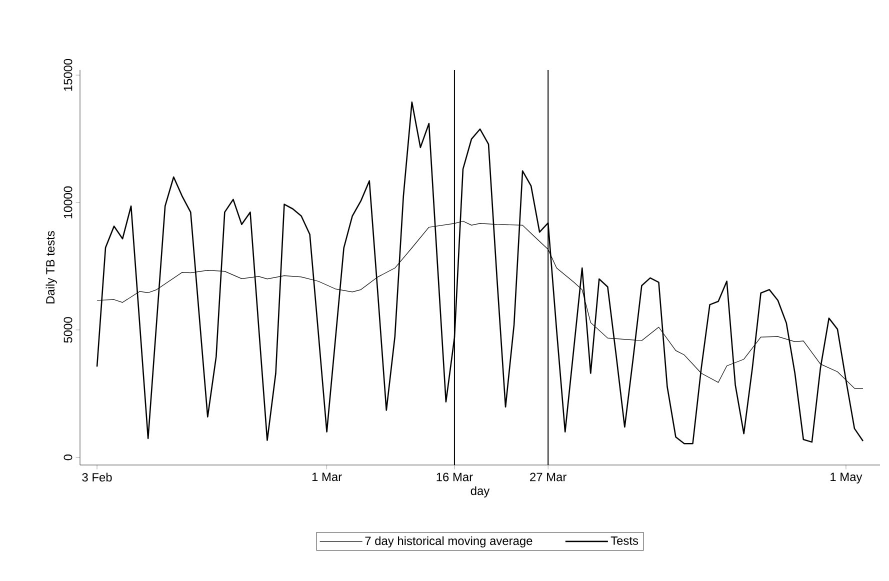 The width and height of the screenshot is (889, 581). What do you see at coordinates (51, 267) in the screenshot?
I see `y-axis-title: Daily TB tests` at bounding box center [51, 267].